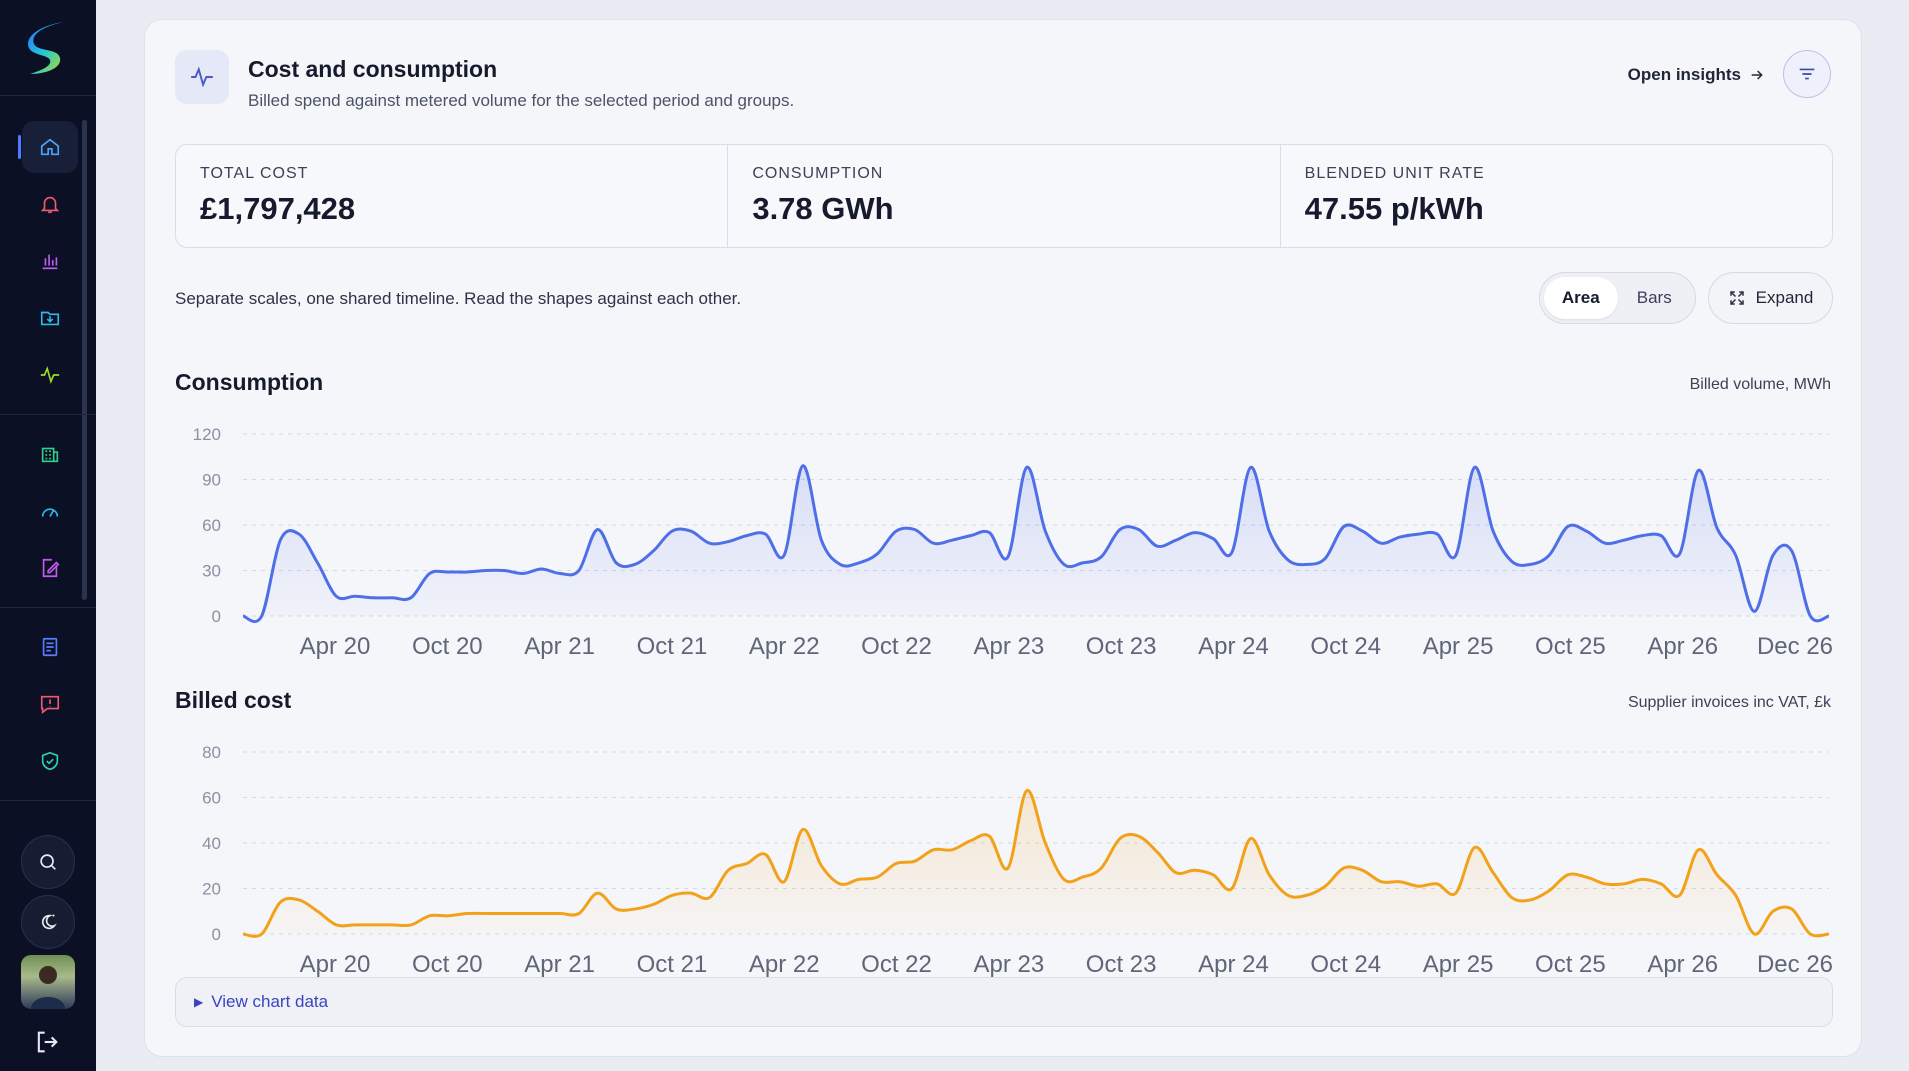  I want to click on view-option-area: Area, so click(1581, 298).